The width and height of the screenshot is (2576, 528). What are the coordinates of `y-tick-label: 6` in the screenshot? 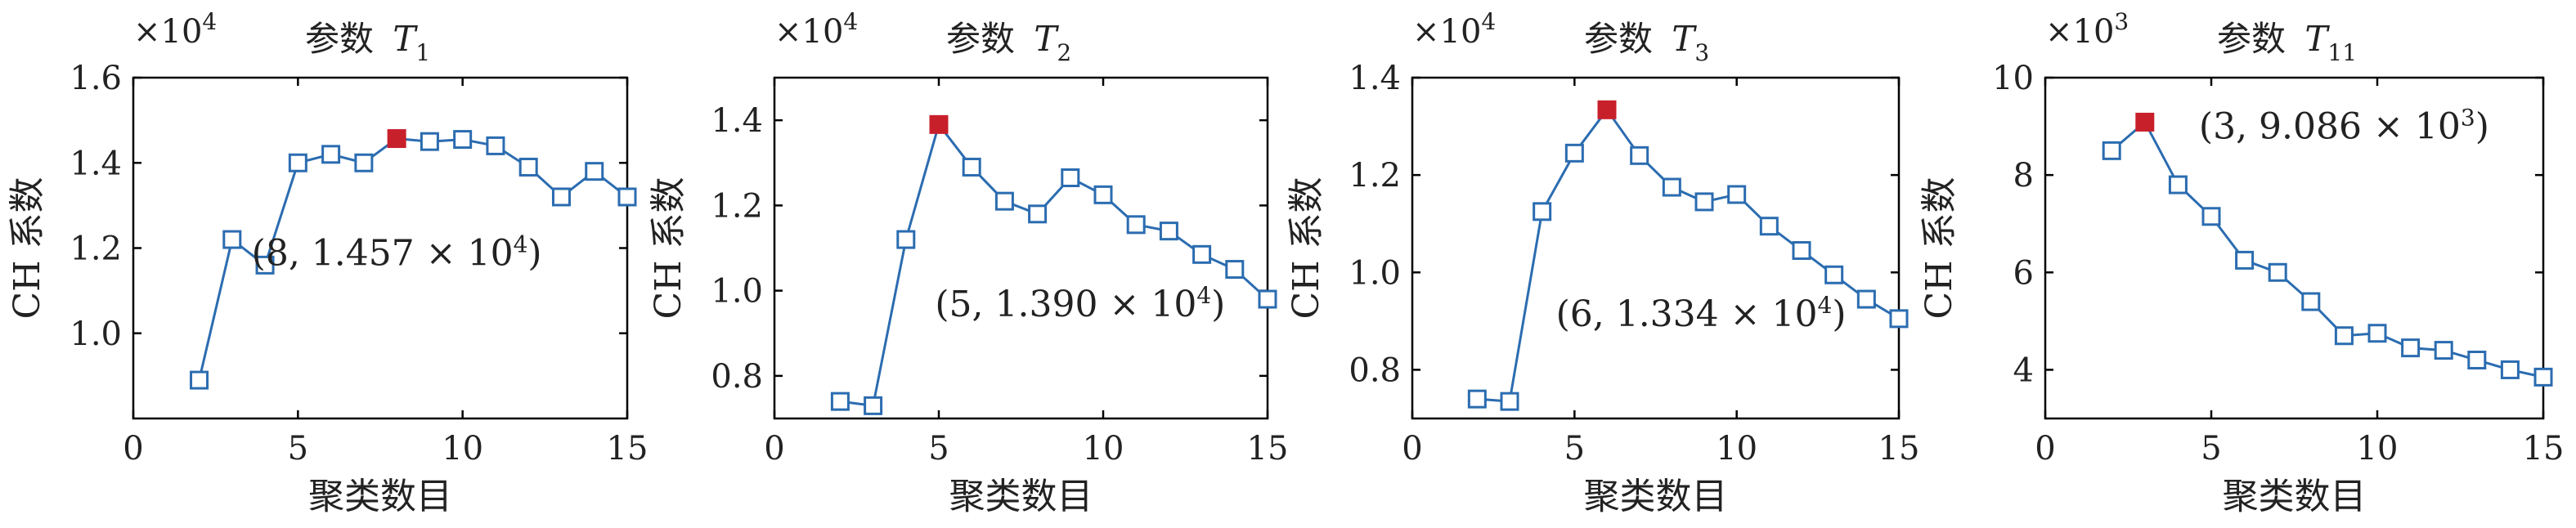 It's located at (2023, 273).